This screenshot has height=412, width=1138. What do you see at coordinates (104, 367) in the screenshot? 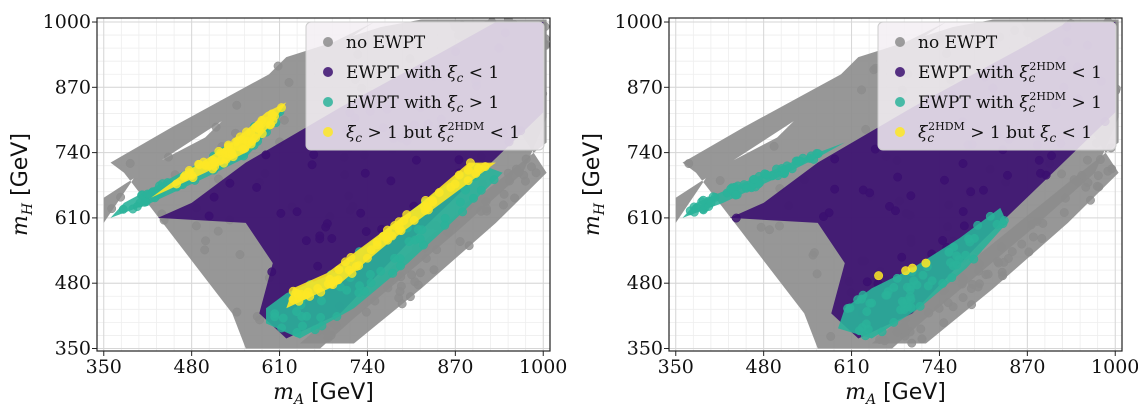
I see `x-tick-label: 350` at bounding box center [104, 367].